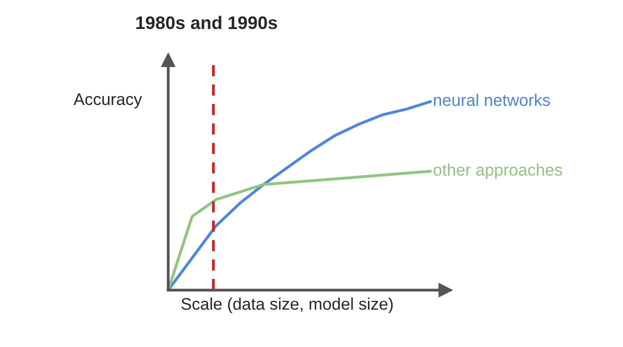 The height and width of the screenshot is (347, 623). What do you see at coordinates (108, 100) in the screenshot?
I see `y-axis-title: Accuracy` at bounding box center [108, 100].